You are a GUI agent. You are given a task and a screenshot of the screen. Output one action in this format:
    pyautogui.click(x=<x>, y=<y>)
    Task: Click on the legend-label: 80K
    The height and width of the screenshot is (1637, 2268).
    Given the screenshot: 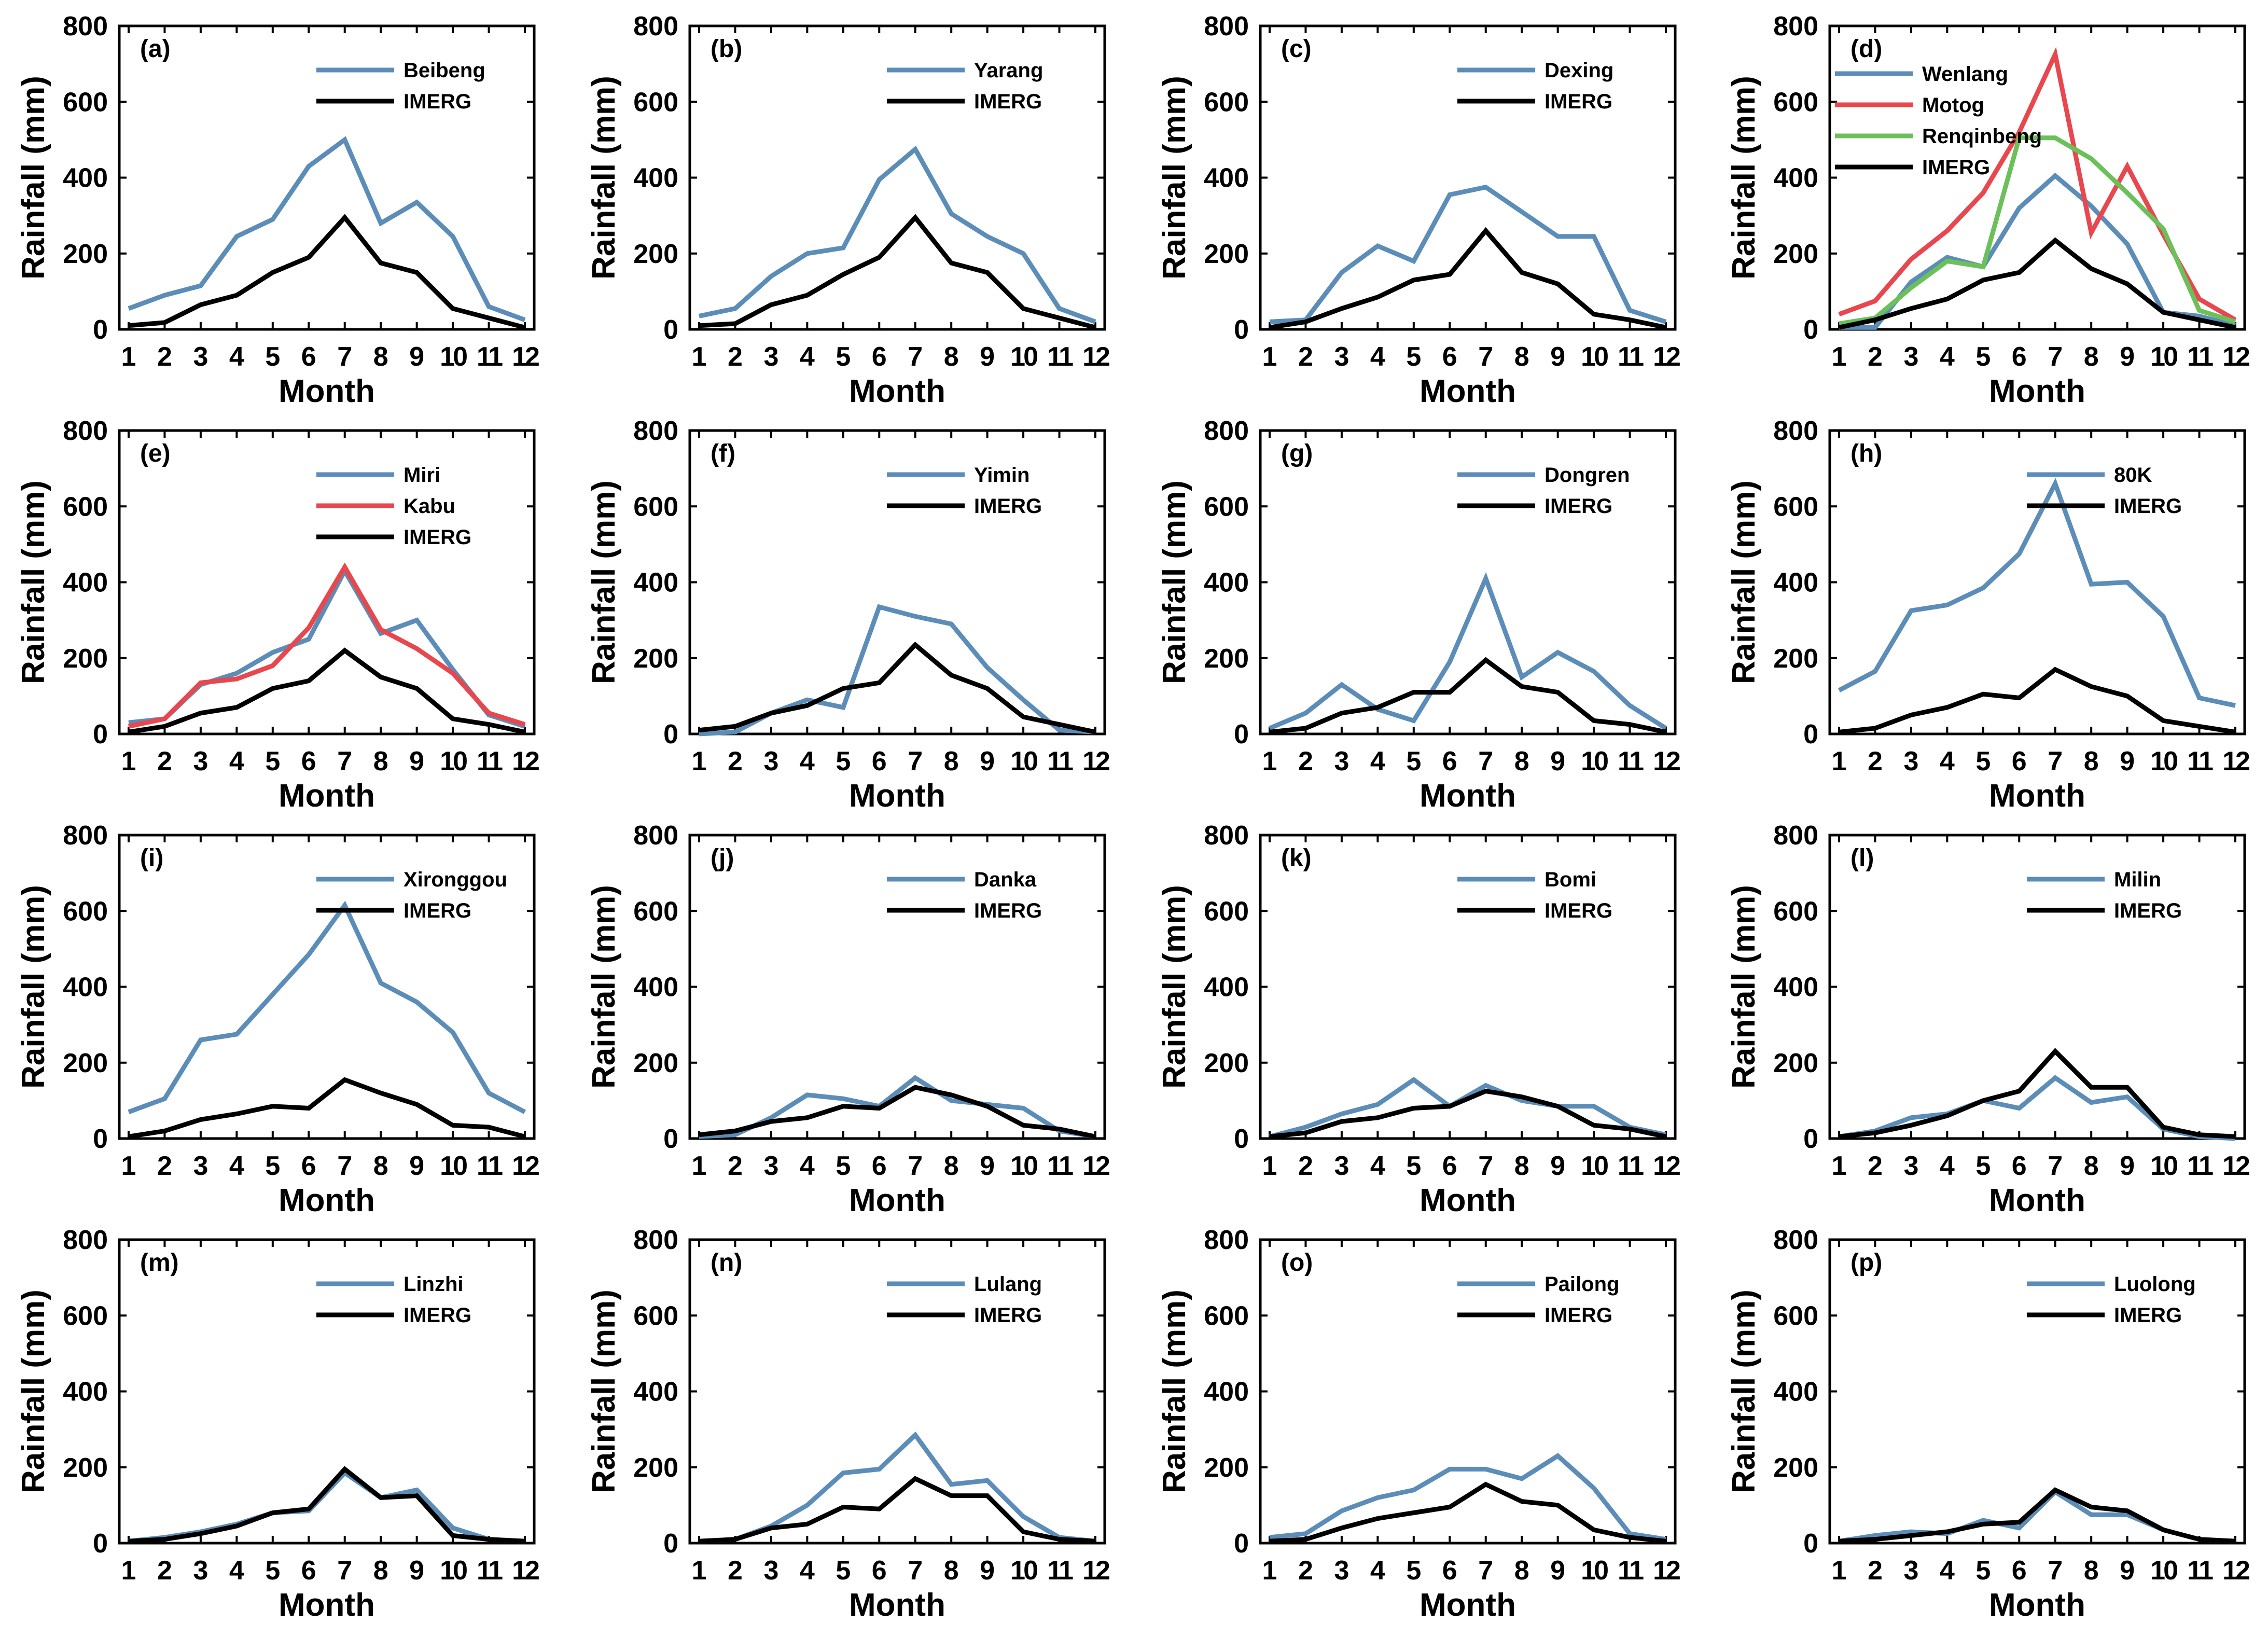 What is the action you would take?
    pyautogui.click(x=2133, y=476)
    